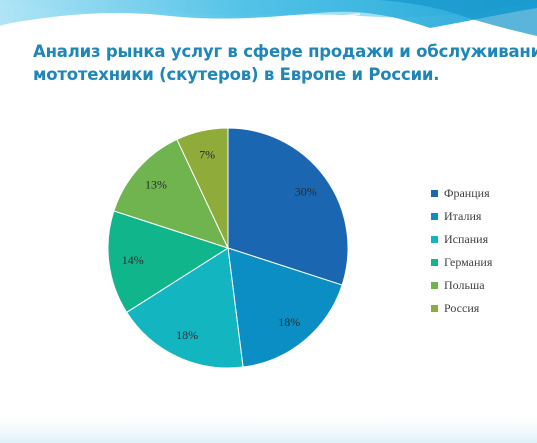 Image resolution: width=537 pixels, height=443 pixels. I want to click on legend-item-3: Испания, so click(461, 239).